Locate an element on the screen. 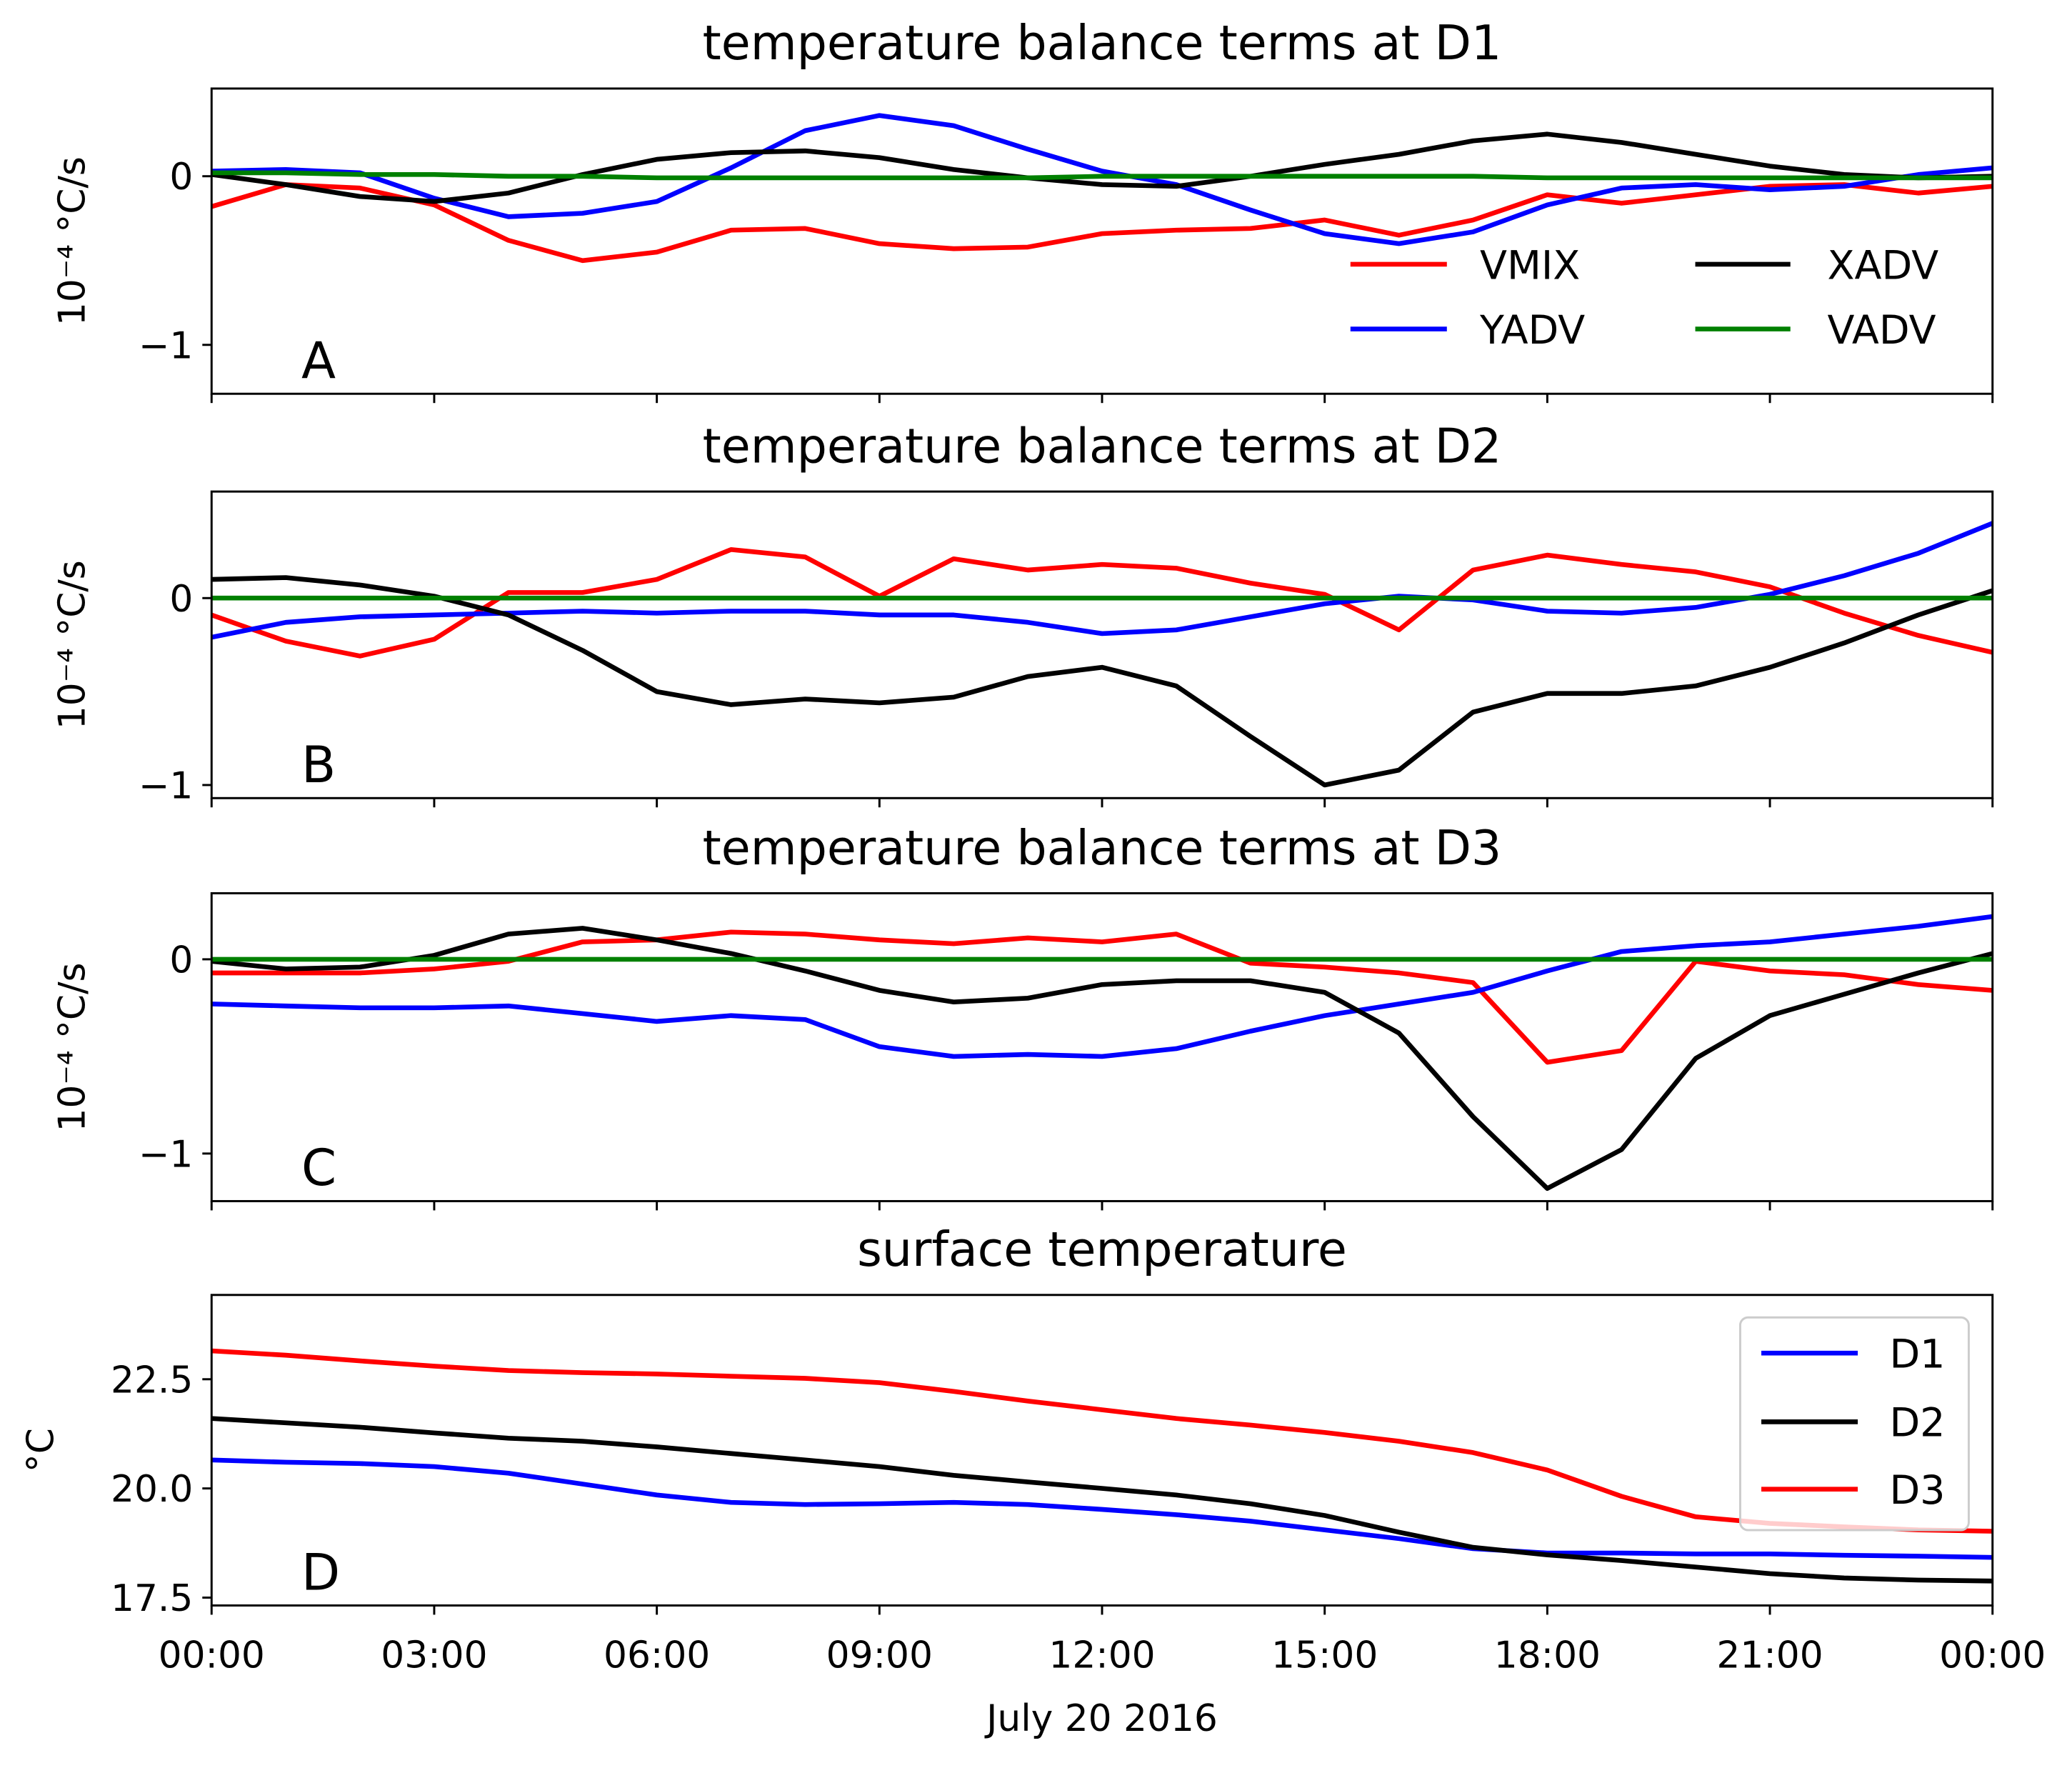 The height and width of the screenshot is (1768, 2072). y-axis-label: °C is located at coordinates (40, 1450).